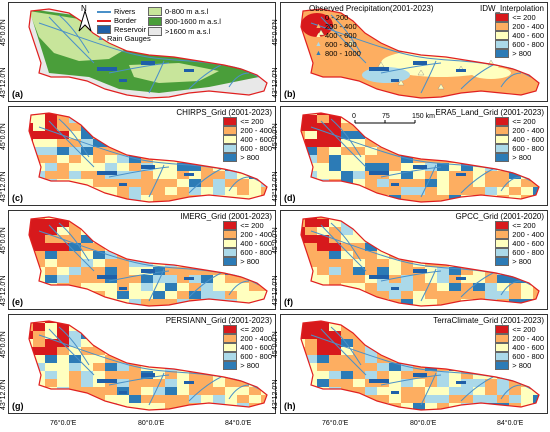 The height and width of the screenshot is (432, 550). I want to click on lat-label-45-right-row2: 45°0.0'N, so click(275, 136).